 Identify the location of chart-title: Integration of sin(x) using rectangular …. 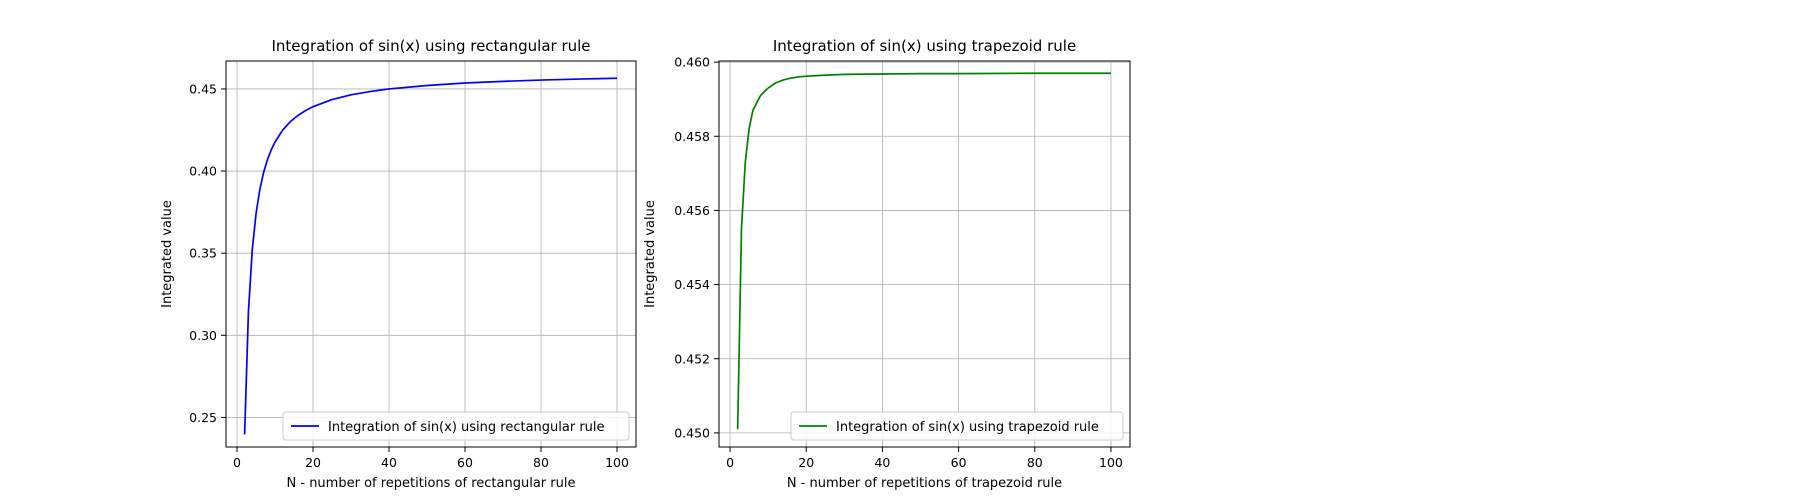
(430, 46).